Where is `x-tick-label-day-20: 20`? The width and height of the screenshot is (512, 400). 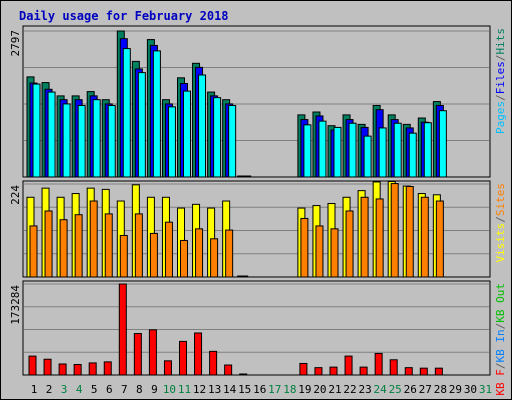
x-tick-label-day-20: 20 is located at coordinates (319, 389).